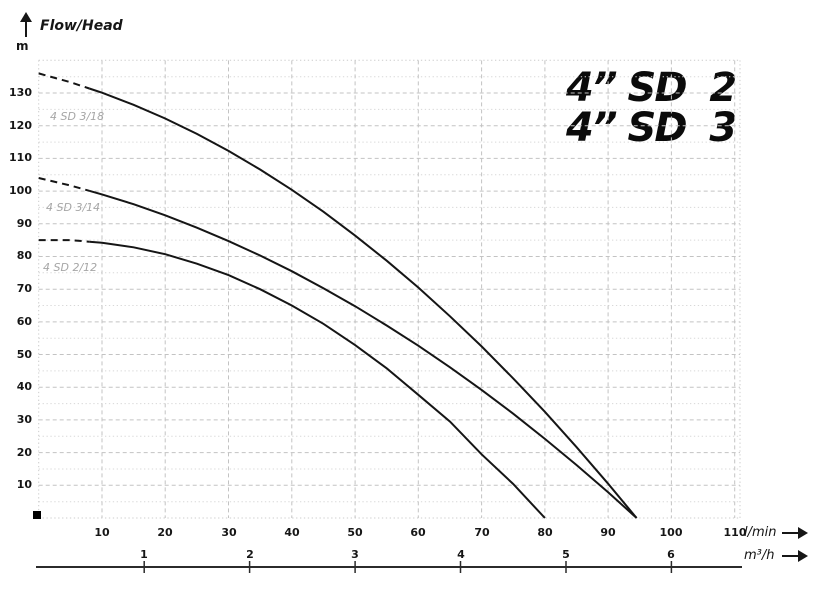 This screenshot has width=814, height=590. What do you see at coordinates (20, 157) in the screenshot?
I see `y-axis-label: 110` at bounding box center [20, 157].